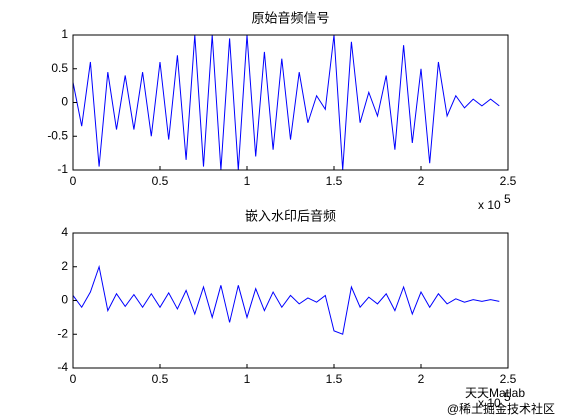  I want to click on chart-title: 原始音频信号, so click(290, 17).